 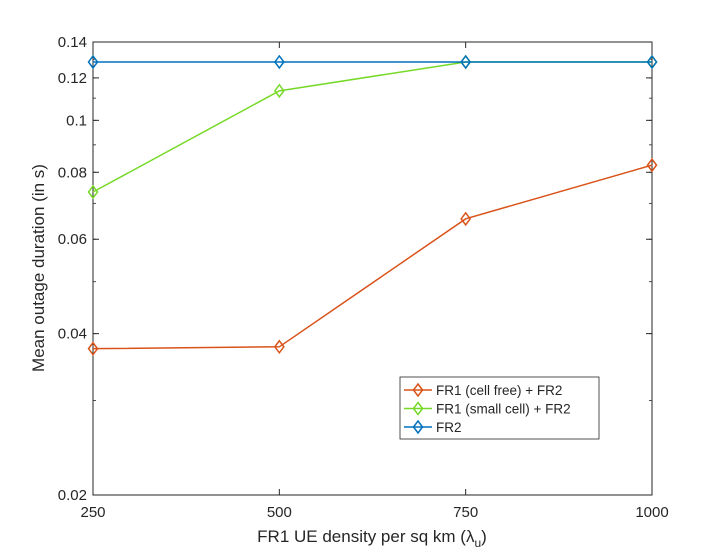 I want to click on legend-box, so click(x=499, y=408).